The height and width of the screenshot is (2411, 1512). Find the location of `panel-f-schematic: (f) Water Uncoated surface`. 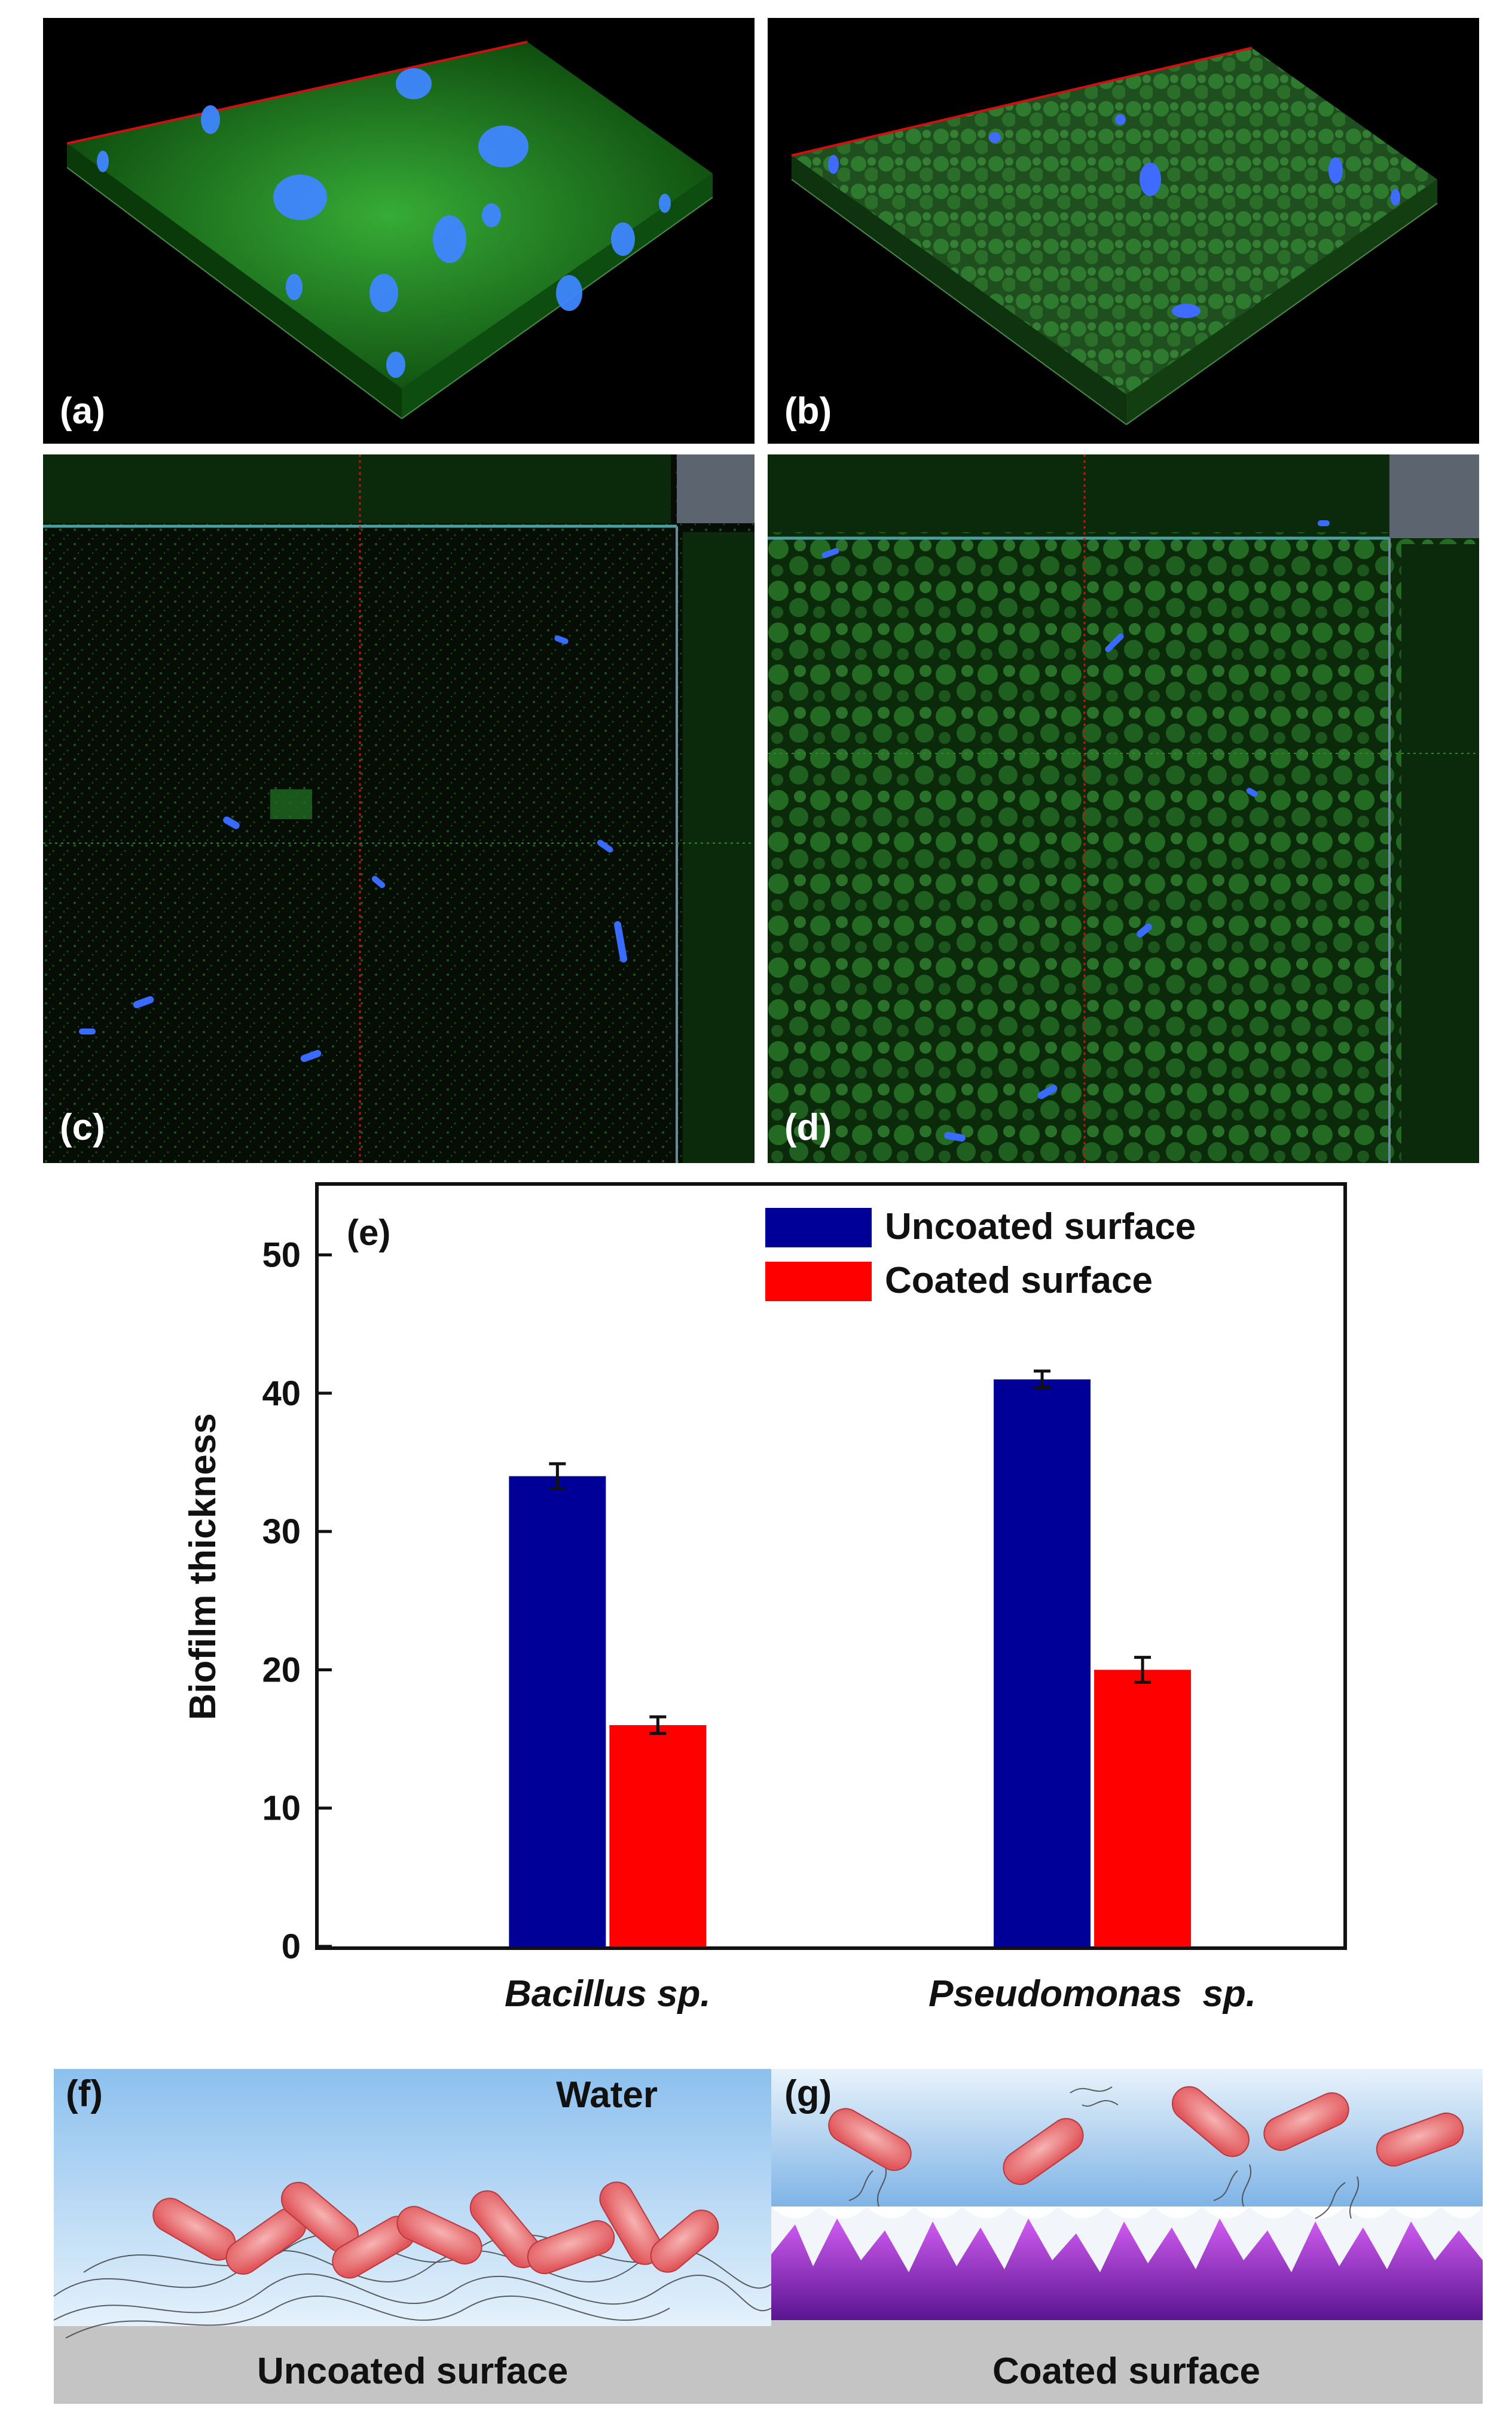

panel-f-schematic: (f) Water Uncoated surface is located at coordinates (409, 2236).